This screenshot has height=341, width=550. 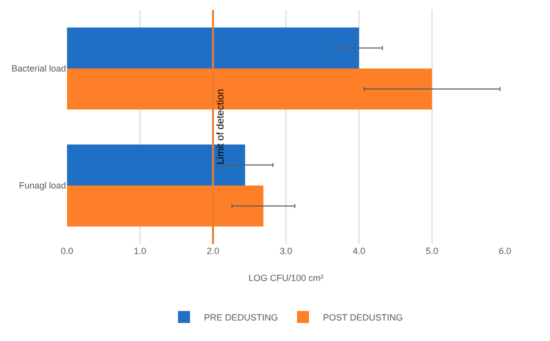 I want to click on x-tick-label: 2.0, so click(x=213, y=251).